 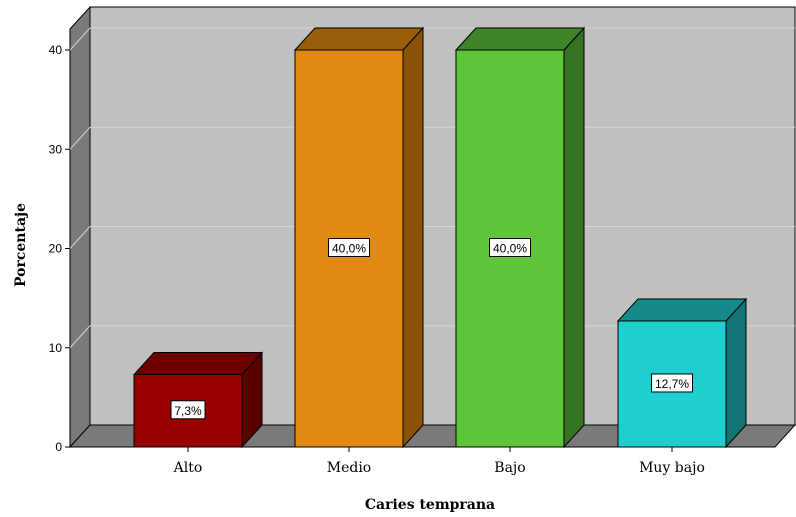 I want to click on bar-medio: 40,0%, so click(x=359, y=237).